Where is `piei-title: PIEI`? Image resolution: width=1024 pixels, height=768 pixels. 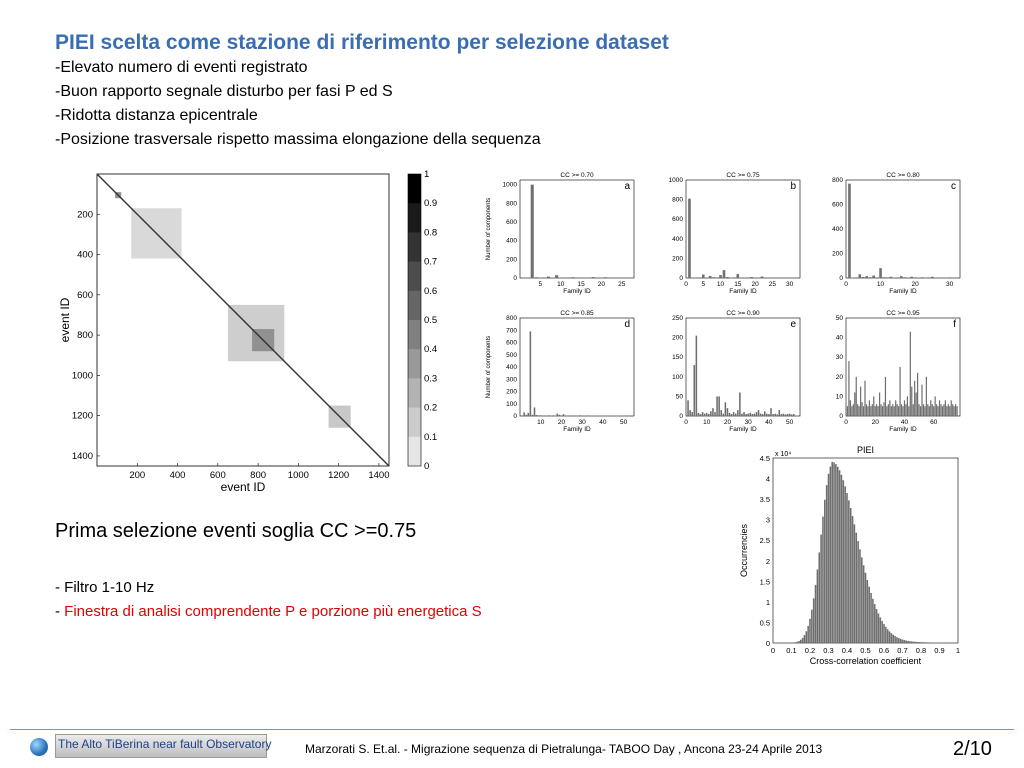
piei-title: PIEI is located at coordinates (865, 450).